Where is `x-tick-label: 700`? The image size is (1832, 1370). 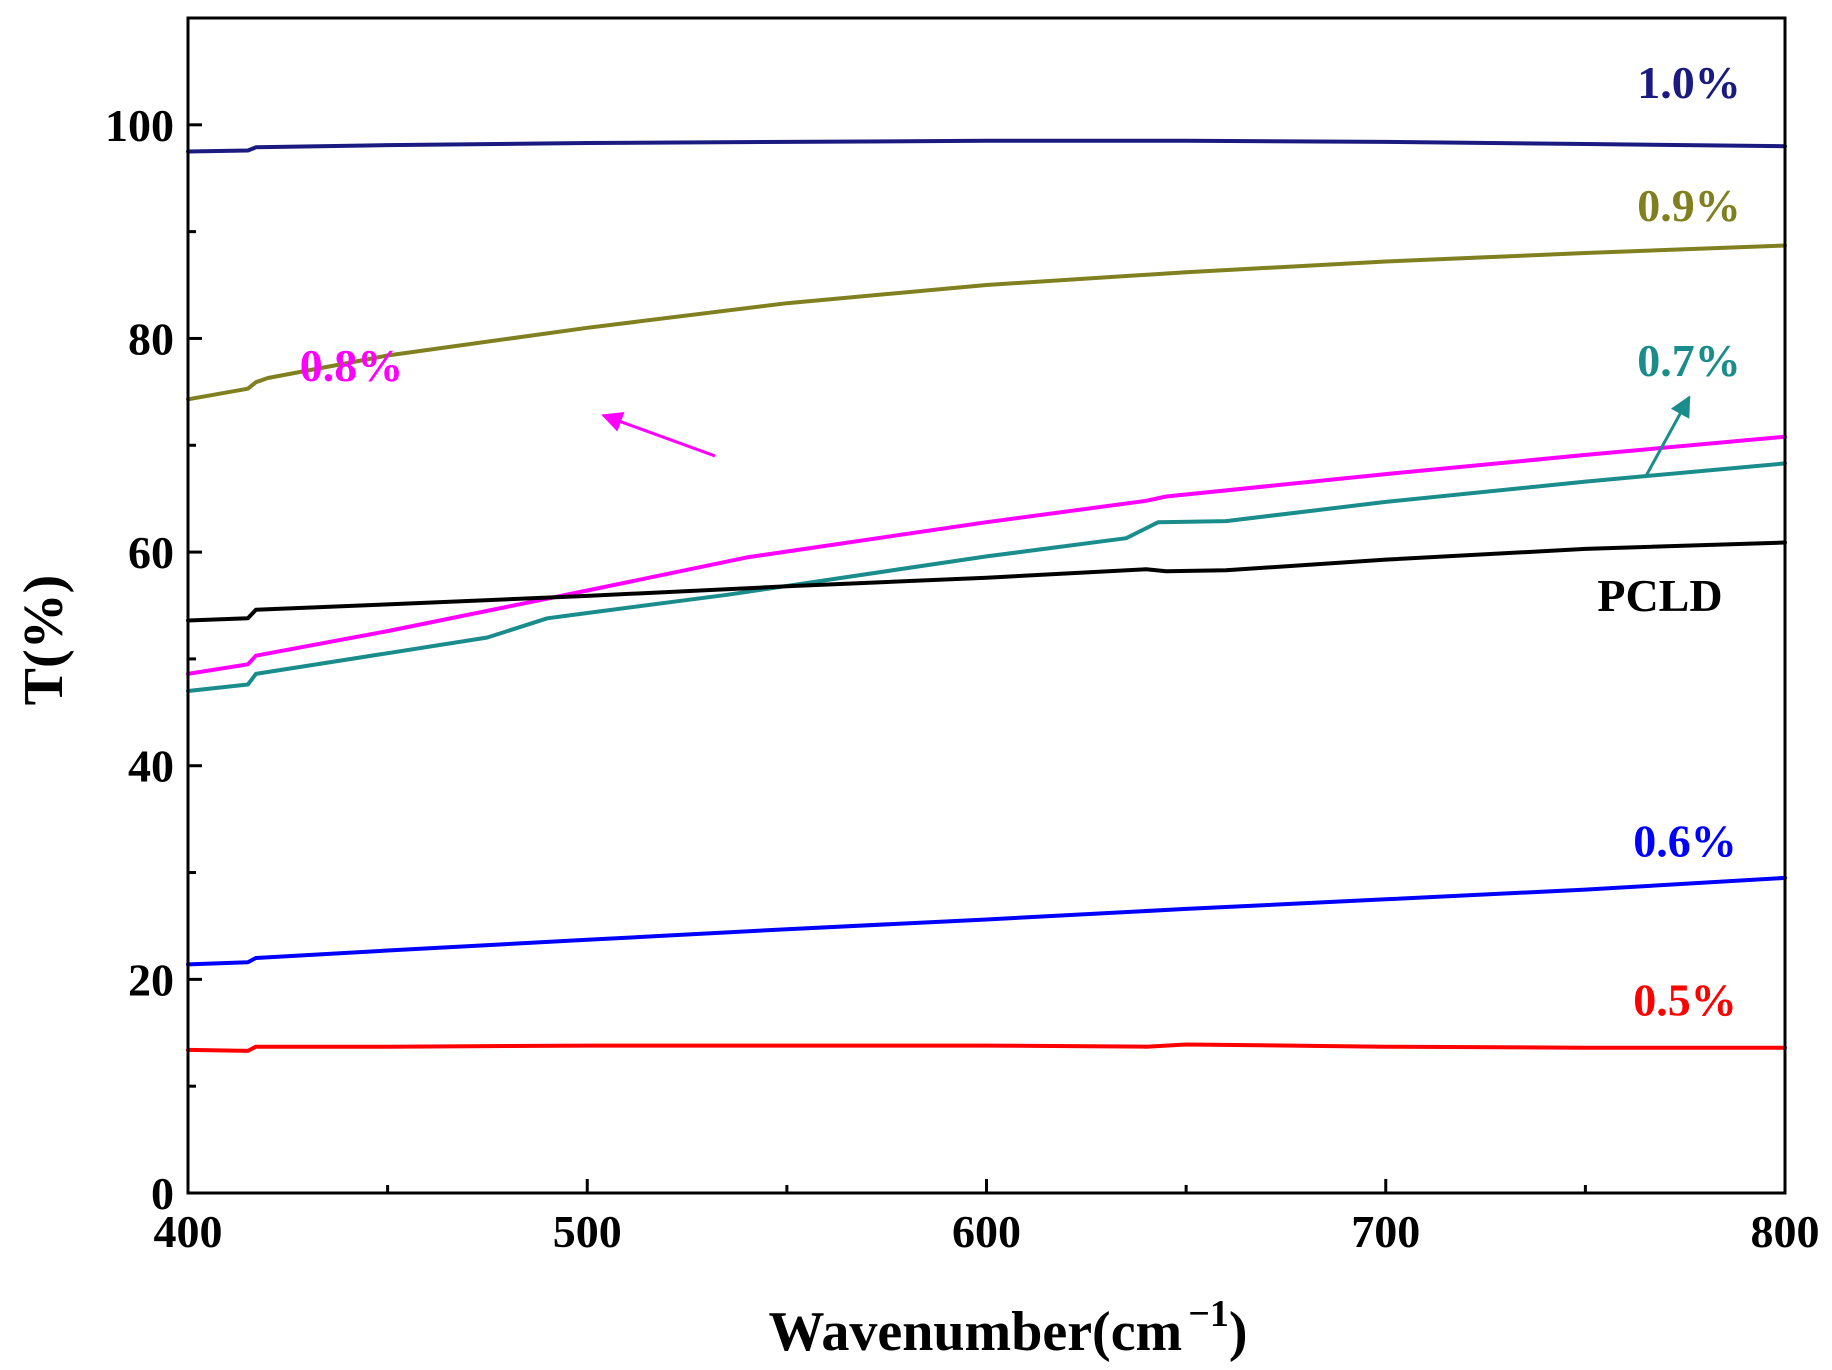
x-tick-label: 700 is located at coordinates (1385, 1231).